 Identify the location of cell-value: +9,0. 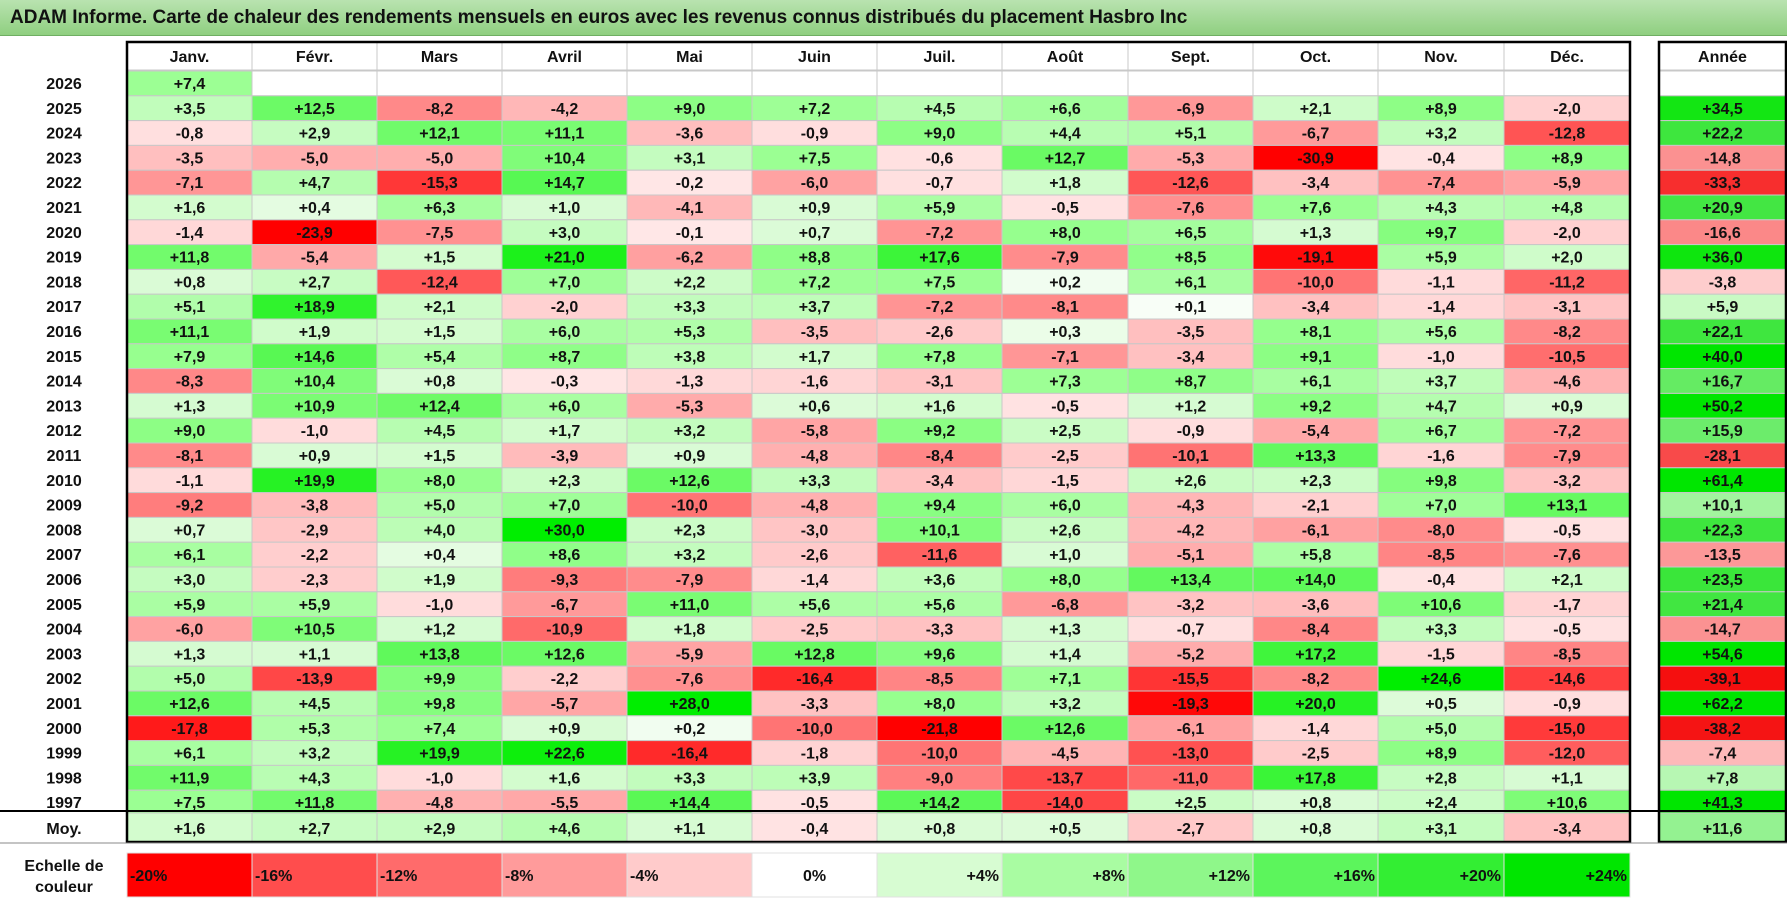
(190, 431).